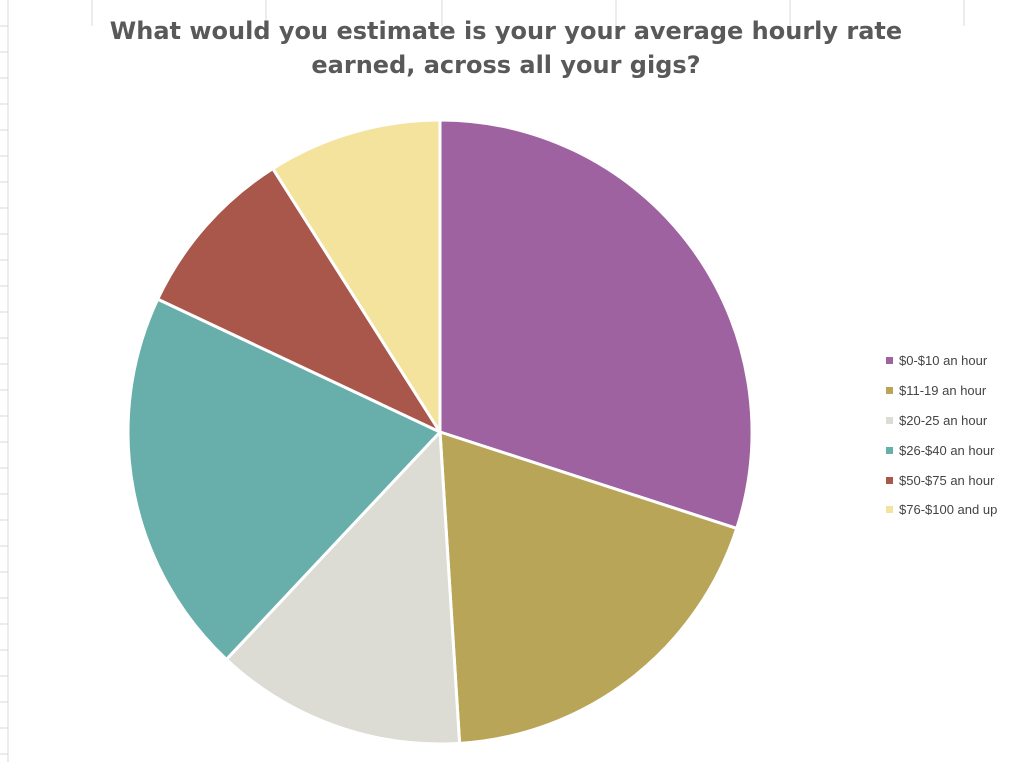 This screenshot has height=762, width=1024. I want to click on legend-item: $0-$10 an hour, so click(941, 361).